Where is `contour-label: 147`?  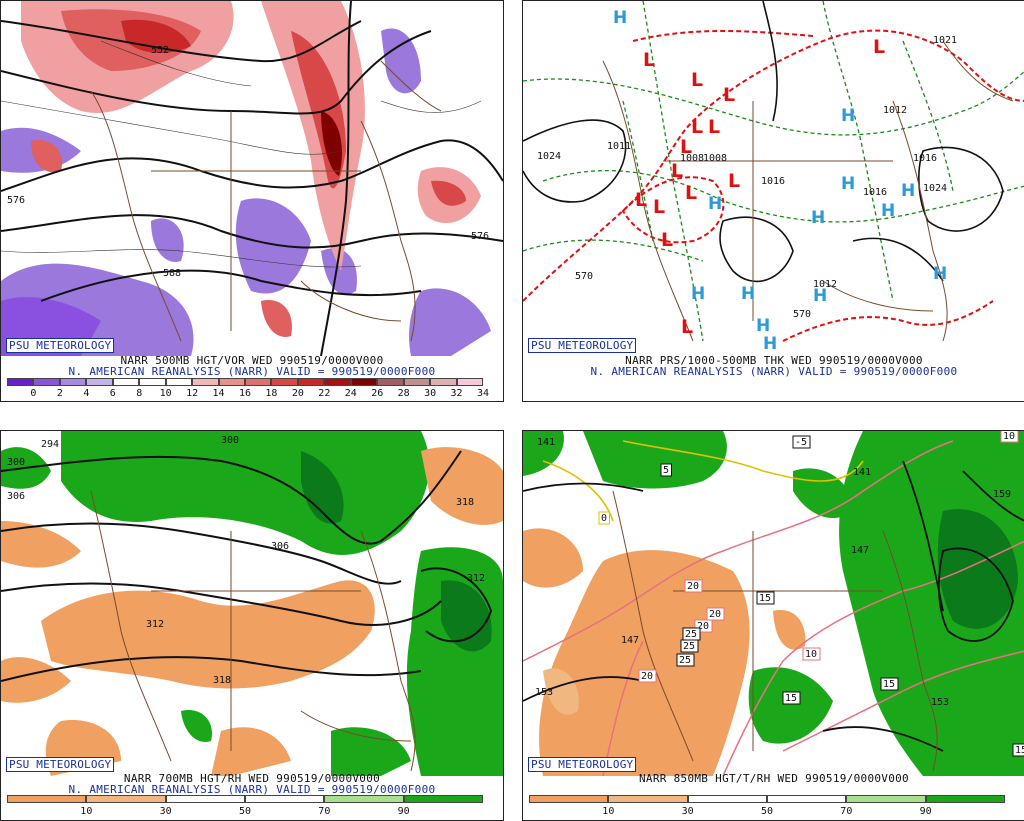 contour-label: 147 is located at coordinates (630, 640).